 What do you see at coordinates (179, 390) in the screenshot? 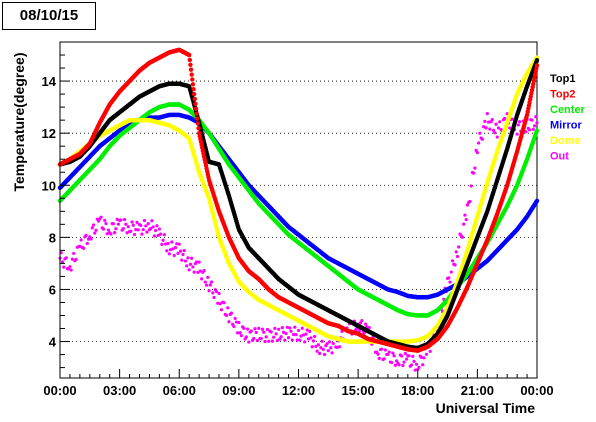
I see `x-tick-label-2: 06:00` at bounding box center [179, 390].